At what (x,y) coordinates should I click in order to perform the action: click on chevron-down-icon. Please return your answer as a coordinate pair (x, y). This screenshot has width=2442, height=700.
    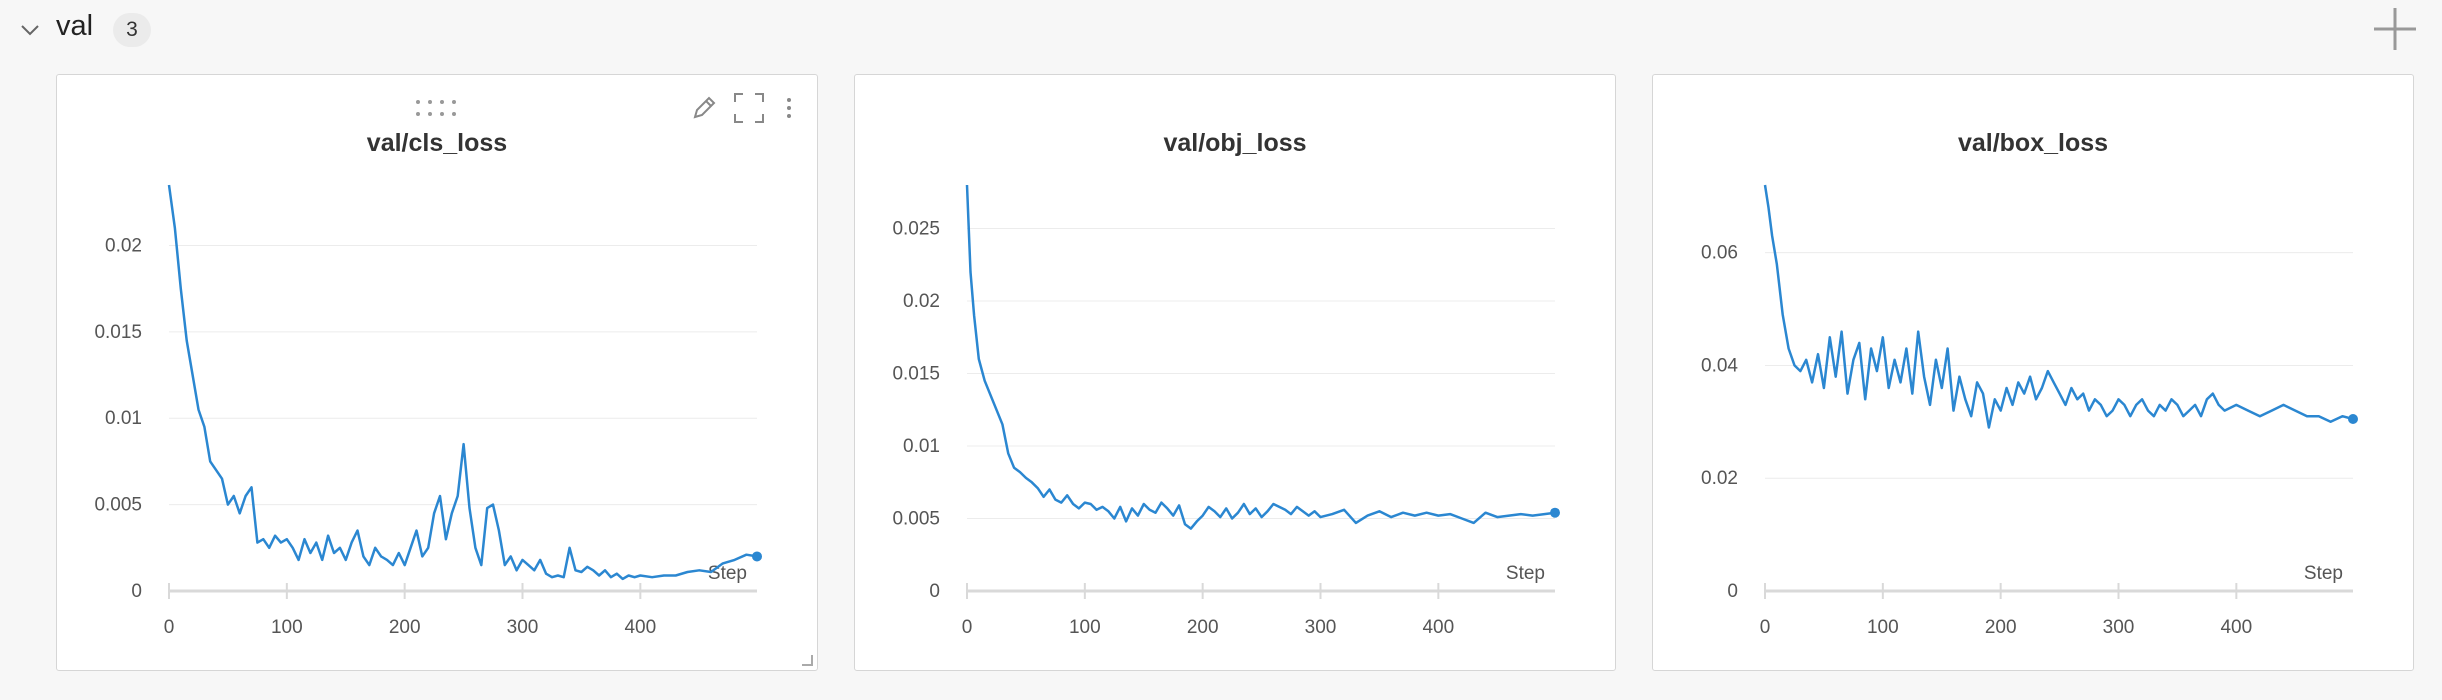
    Looking at the image, I should click on (30, 30).